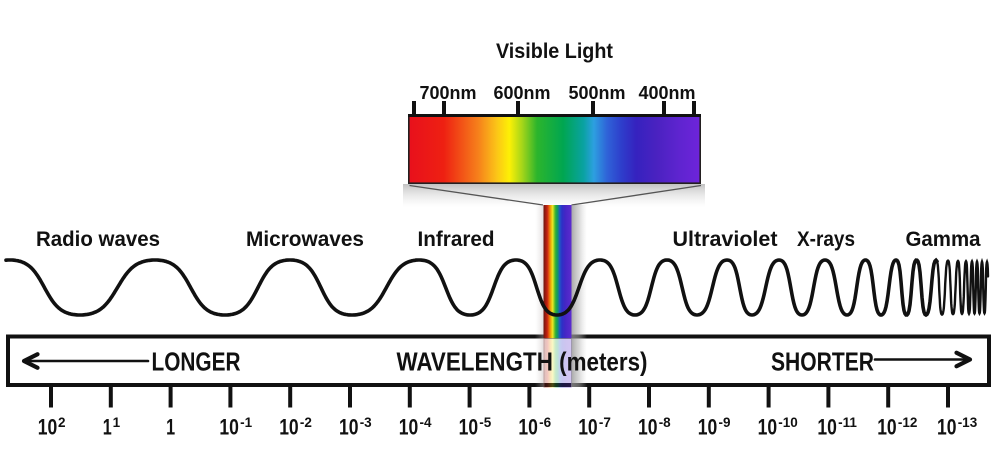 This screenshot has height=470, width=1000. What do you see at coordinates (667, 93) in the screenshot?
I see `svg-text: 400nm` at bounding box center [667, 93].